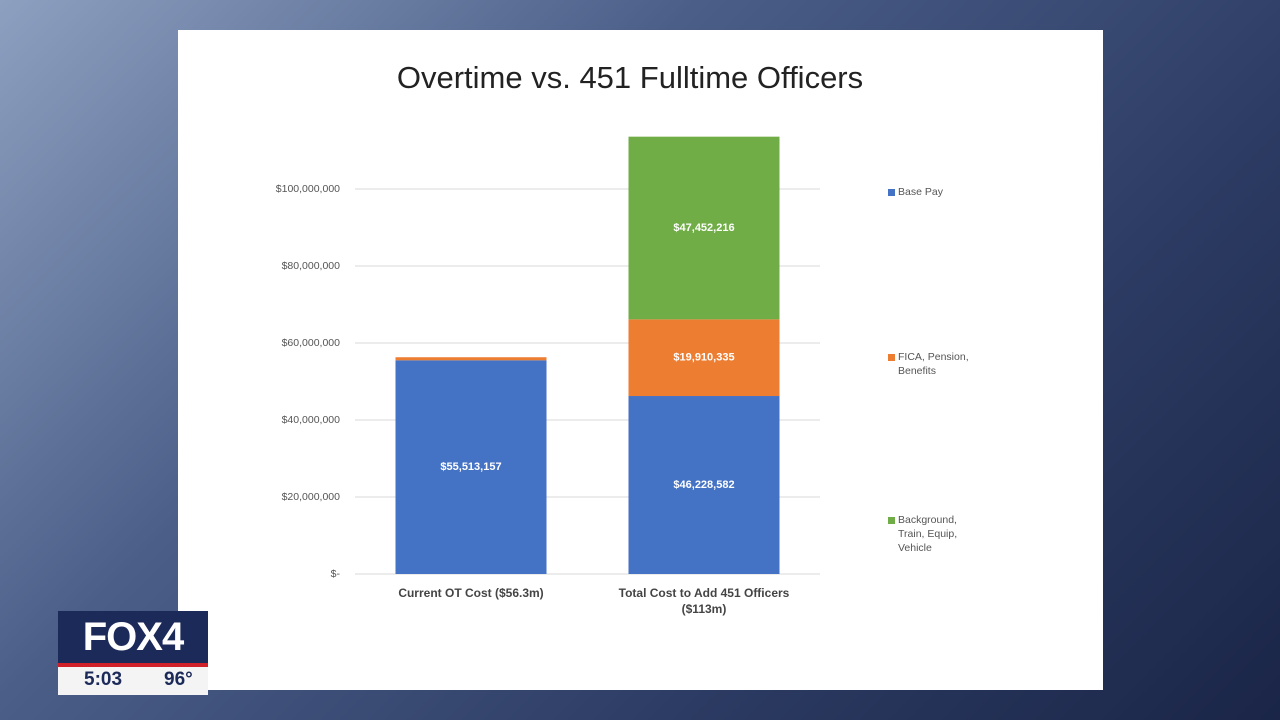 The image size is (1280, 720). Describe the element at coordinates (311, 420) in the screenshot. I see `y-tick-label: $40,000,000` at that location.